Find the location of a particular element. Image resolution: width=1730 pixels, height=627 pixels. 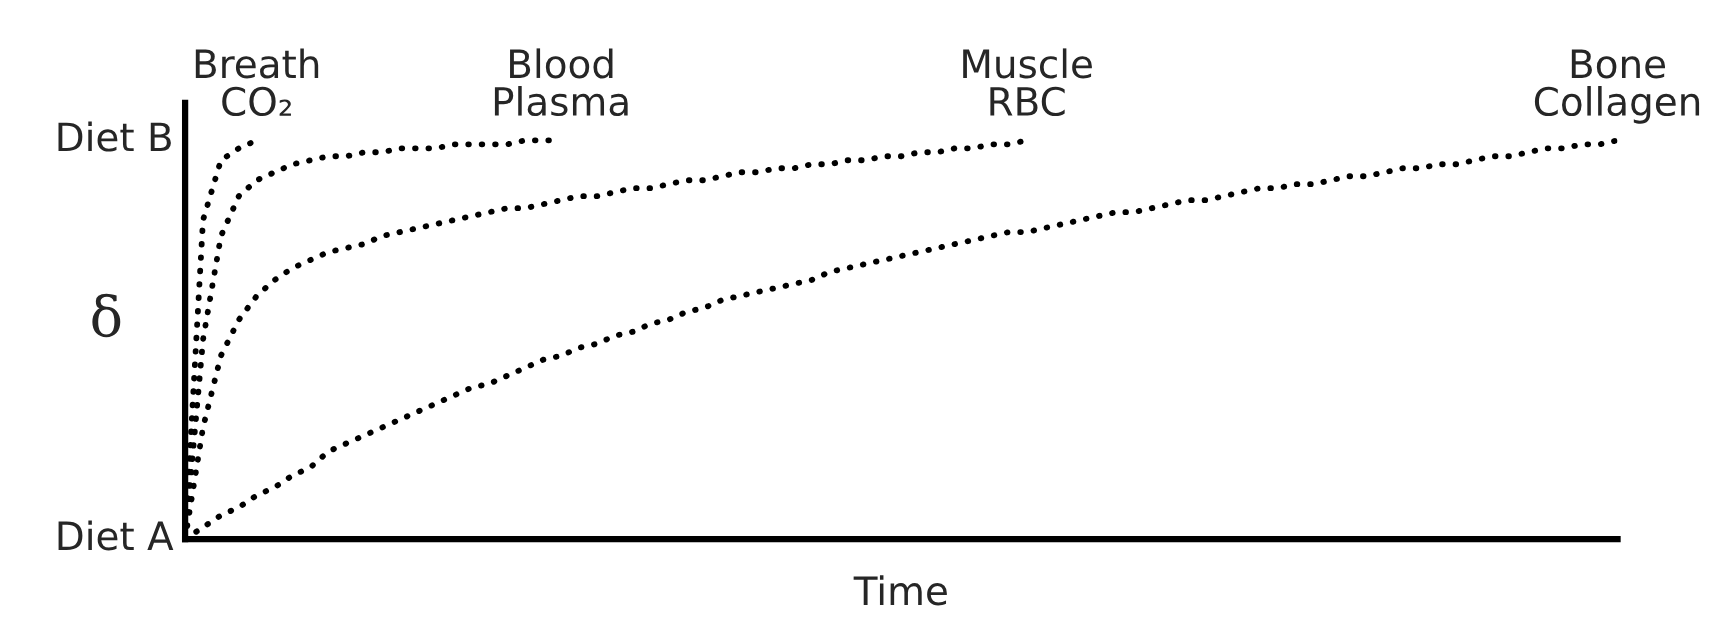

y-axis-title: δ is located at coordinates (106, 315).